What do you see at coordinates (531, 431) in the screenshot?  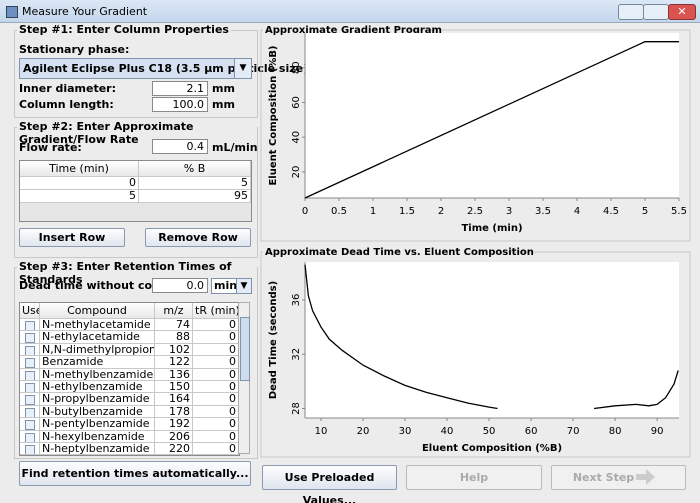 I see `x-tick-label: 60` at bounding box center [531, 431].